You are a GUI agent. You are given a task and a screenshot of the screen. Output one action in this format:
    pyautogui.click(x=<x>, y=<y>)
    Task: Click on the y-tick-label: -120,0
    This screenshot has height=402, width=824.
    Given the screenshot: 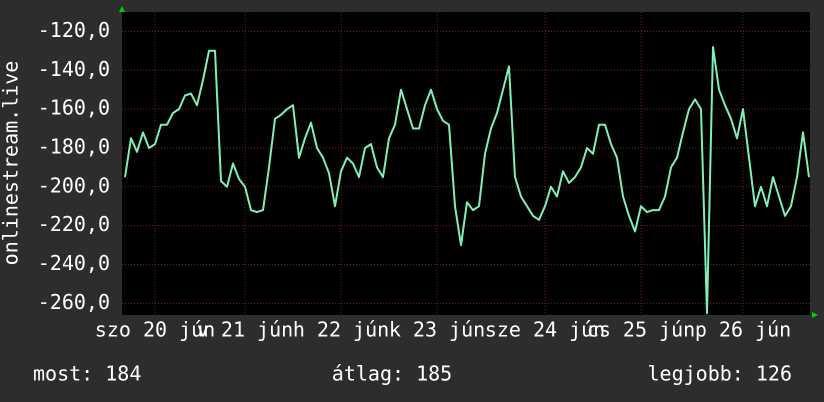 What is the action you would take?
    pyautogui.click(x=74, y=30)
    